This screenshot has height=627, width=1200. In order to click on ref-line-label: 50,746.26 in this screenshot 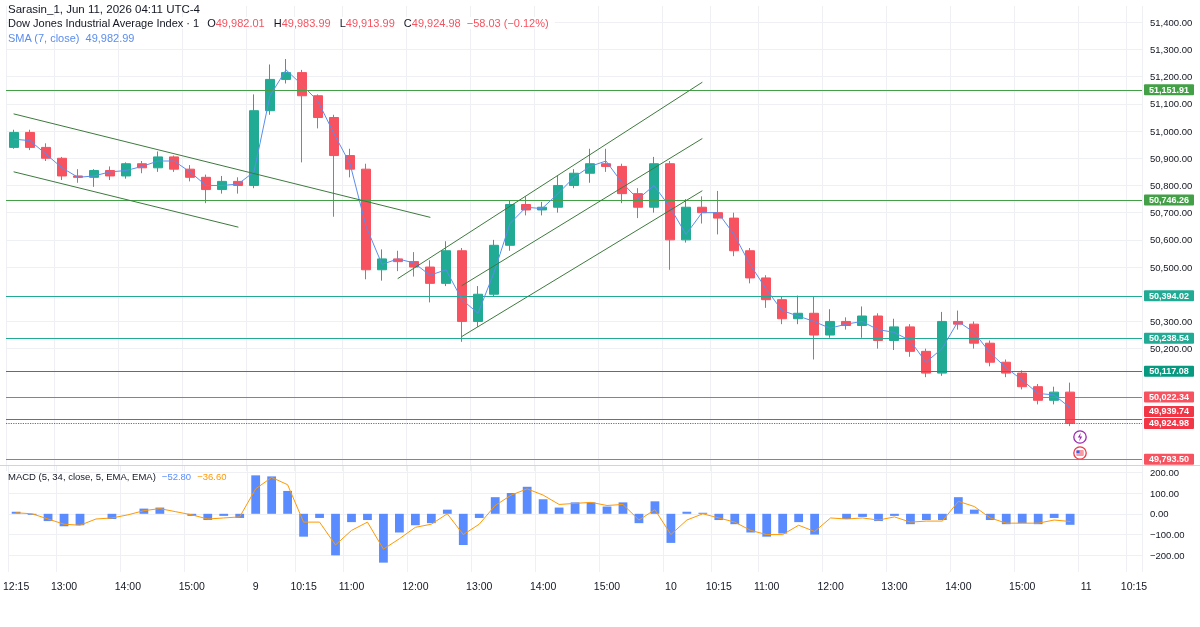, I will do `click(1169, 200)`.